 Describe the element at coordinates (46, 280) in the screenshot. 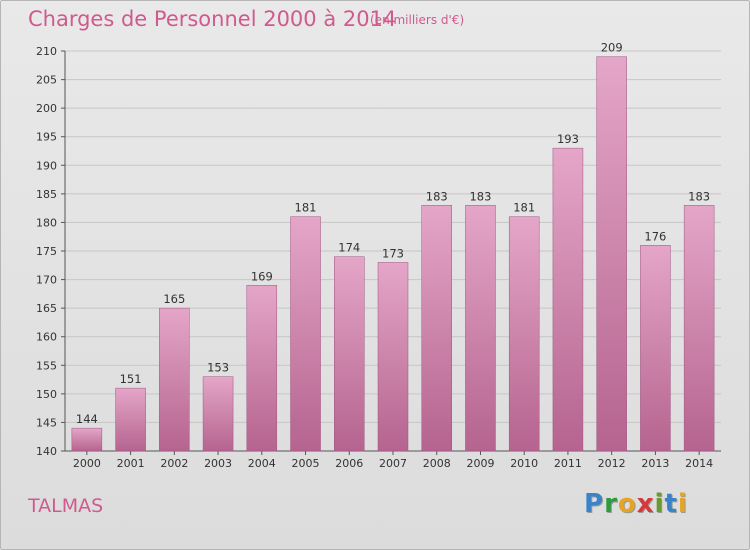

I see `y-tick-label: 170` at that location.